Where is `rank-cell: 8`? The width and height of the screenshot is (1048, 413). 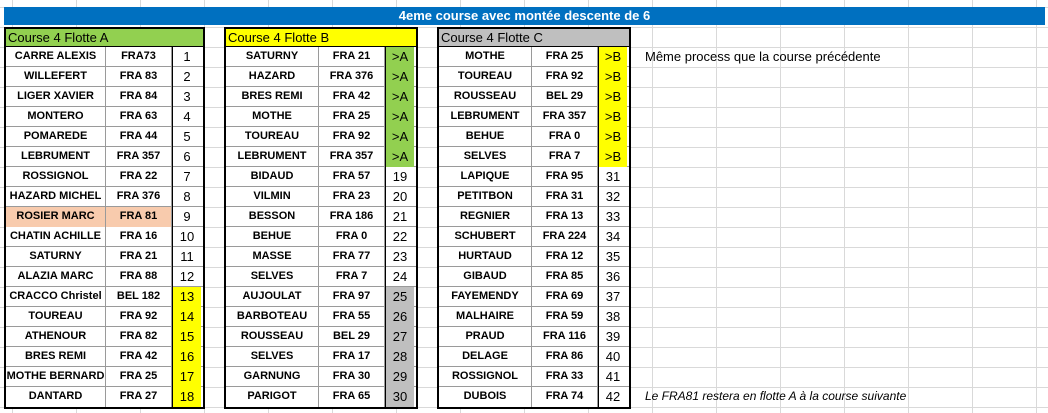 rank-cell: 8 is located at coordinates (186, 197).